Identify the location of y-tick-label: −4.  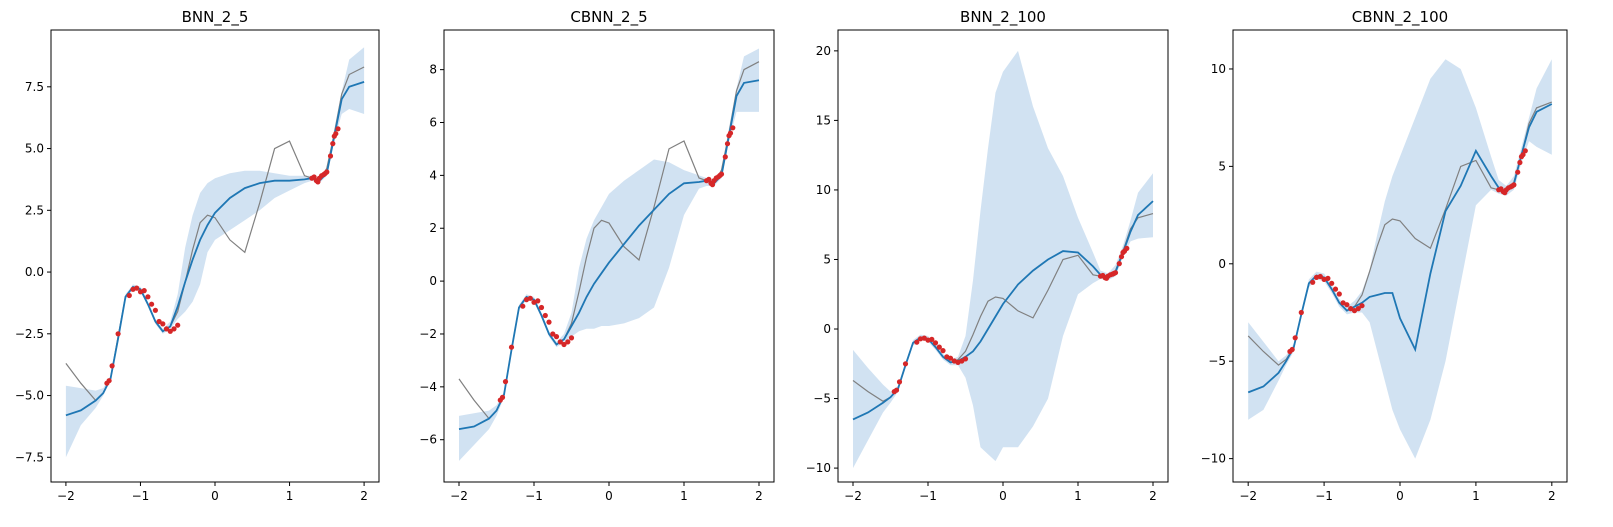
(428, 387).